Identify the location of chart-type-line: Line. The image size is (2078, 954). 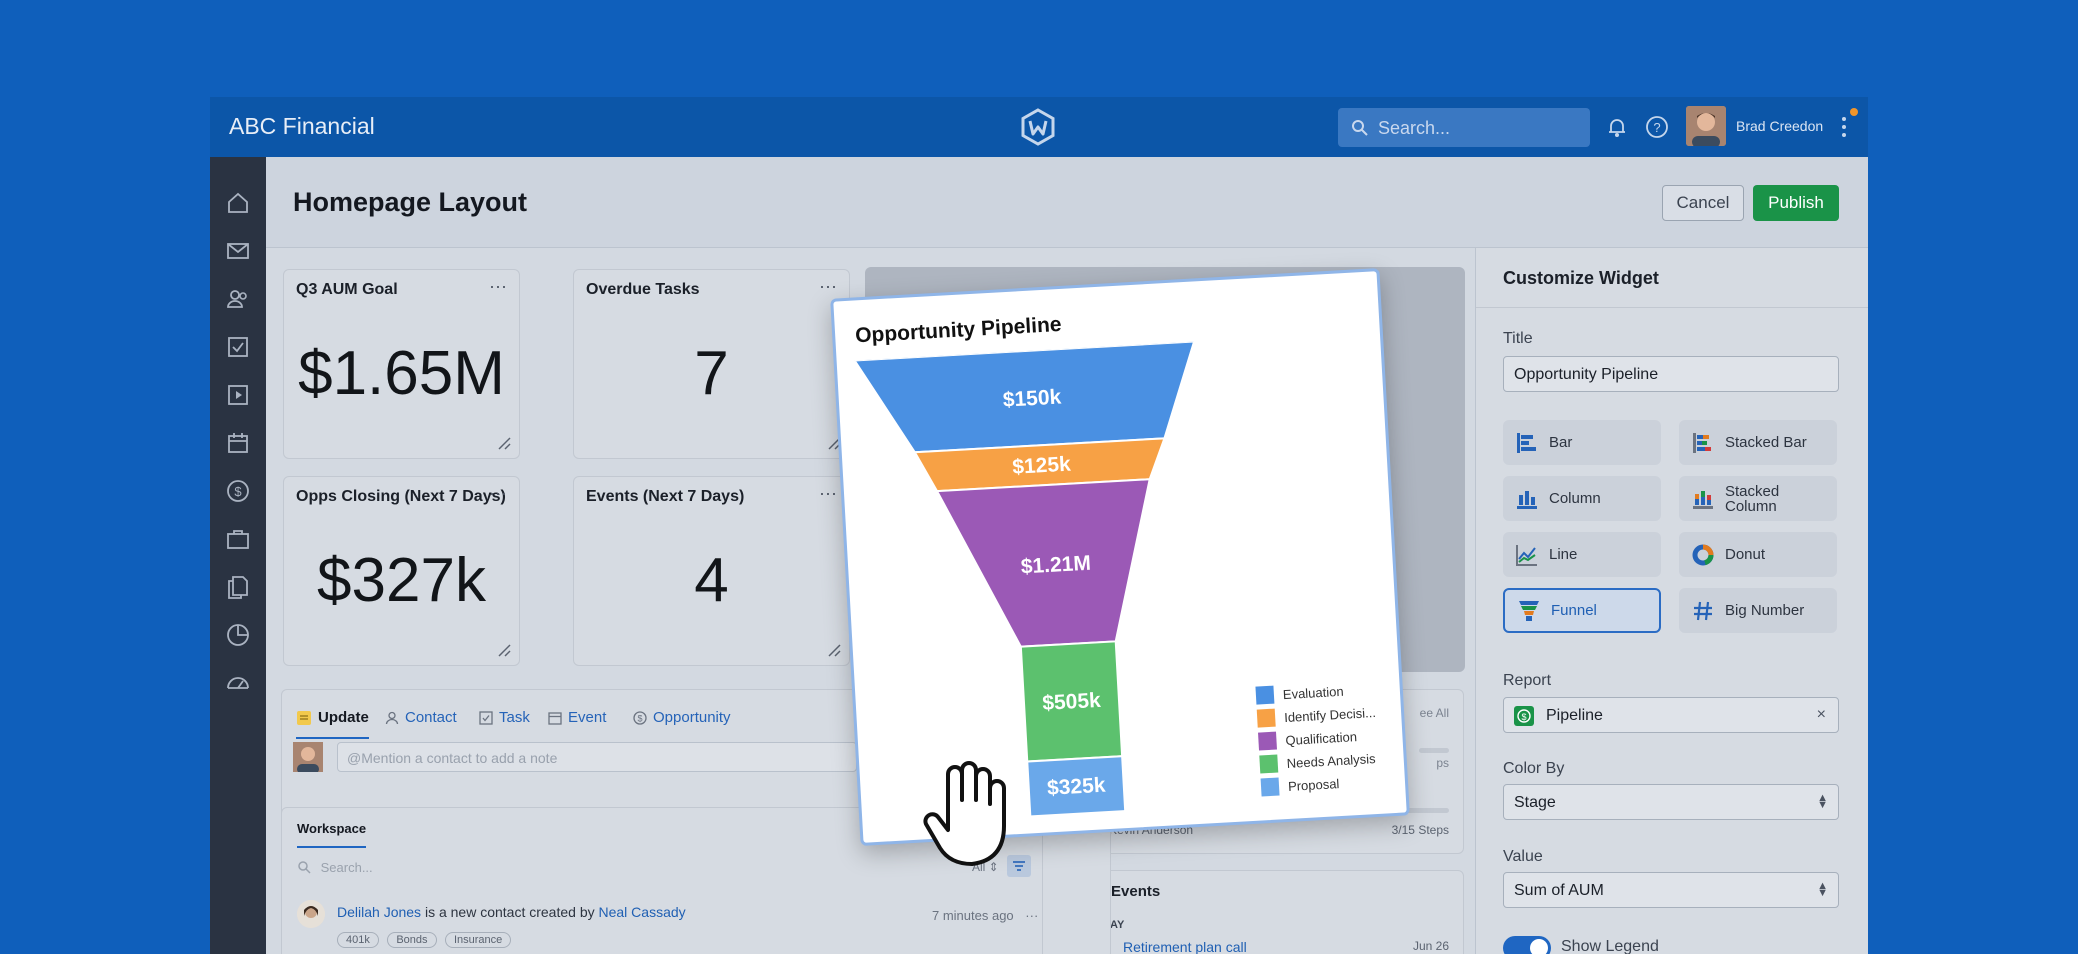
(1582, 554).